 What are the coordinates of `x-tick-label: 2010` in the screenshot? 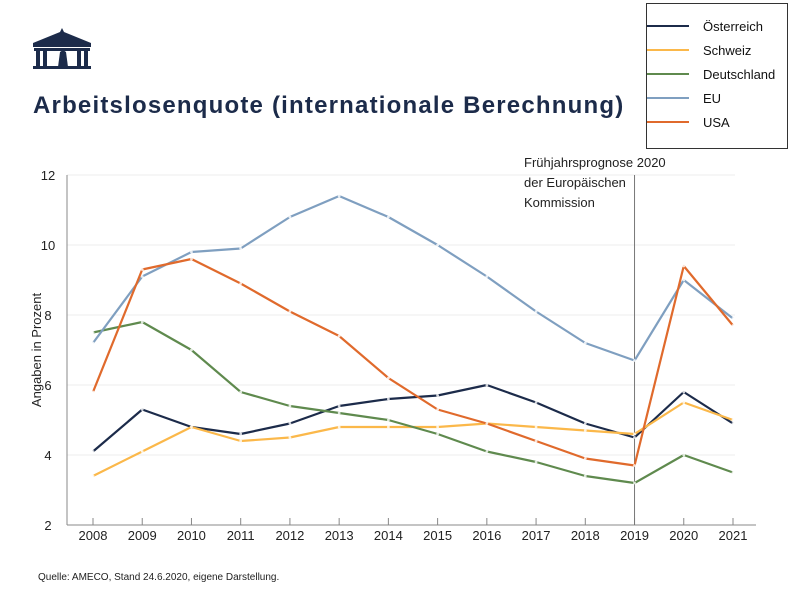 It's located at (191, 535).